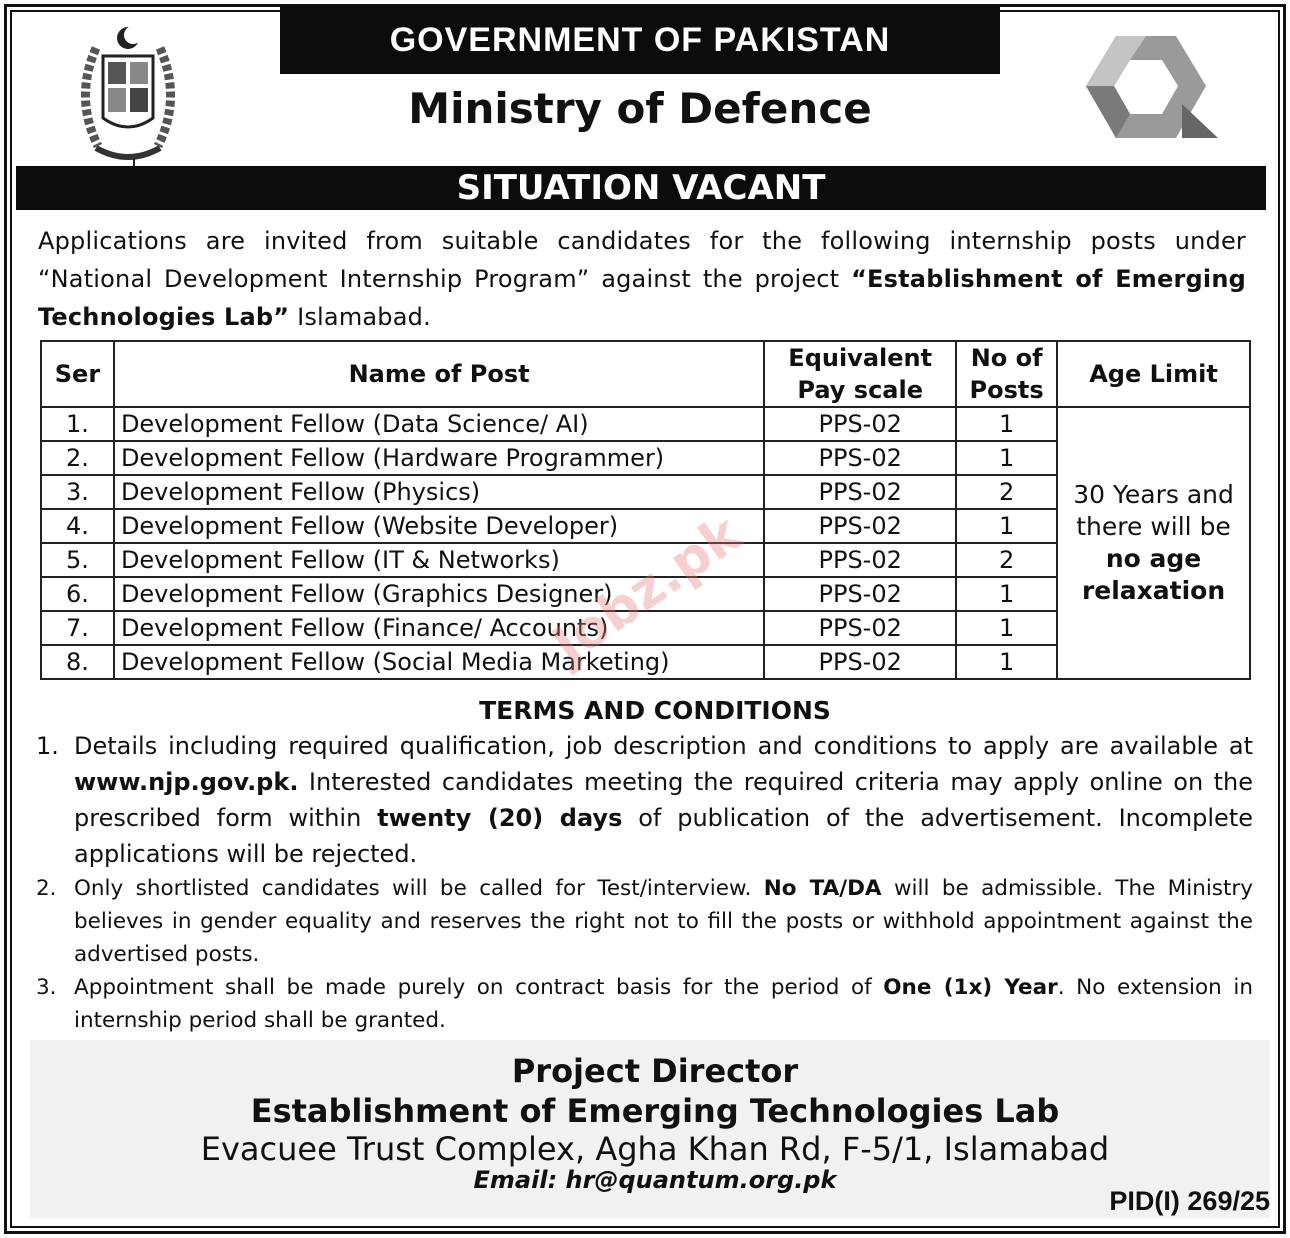 The image size is (1290, 1238). What do you see at coordinates (77, 628) in the screenshot?
I see `ser-cell: 7.` at bounding box center [77, 628].